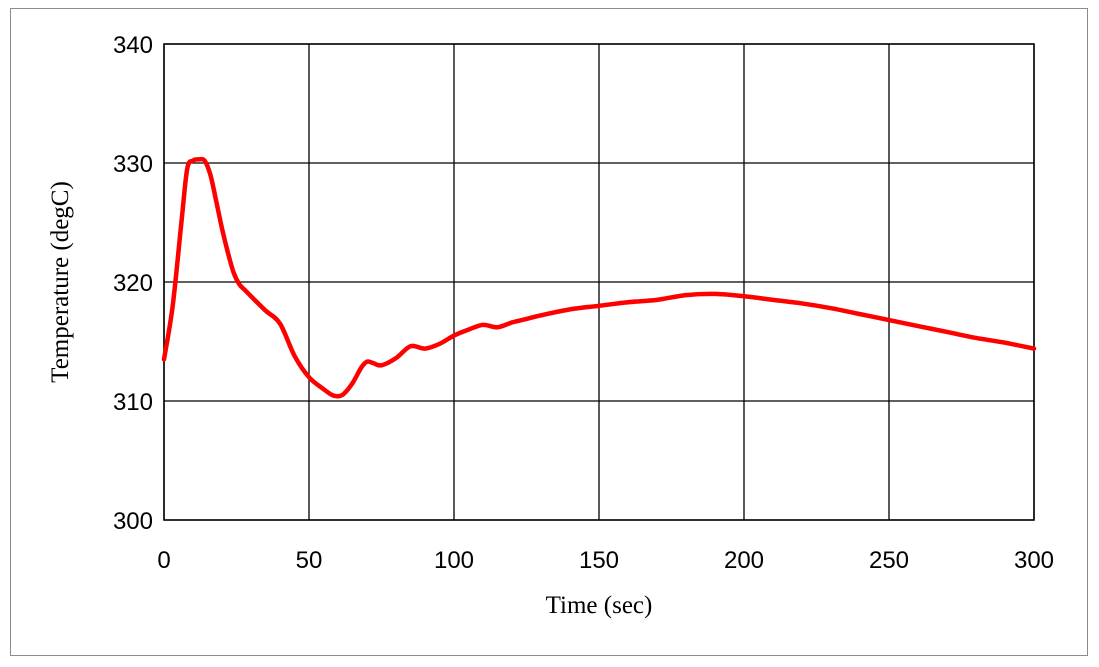 This screenshot has height=667, width=1099. Describe the element at coordinates (60, 282) in the screenshot. I see `y-axis-title: Temperature (degC)` at that location.